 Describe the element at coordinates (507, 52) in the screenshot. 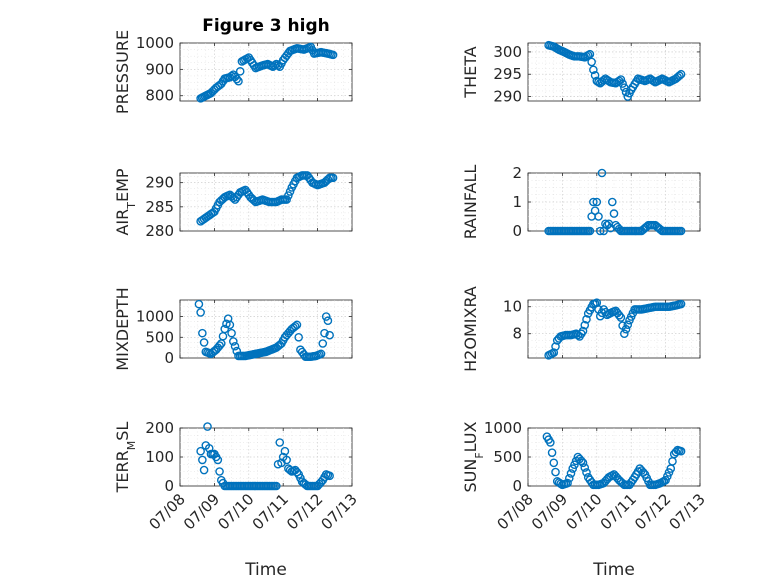

I see `y-tick-label: 300` at that location.